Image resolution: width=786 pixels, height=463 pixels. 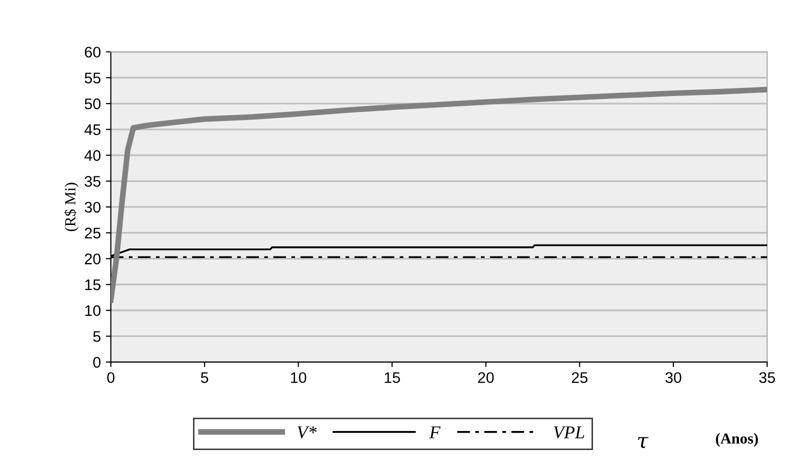 What do you see at coordinates (569, 432) in the screenshot?
I see `legend-label: VPL` at bounding box center [569, 432].